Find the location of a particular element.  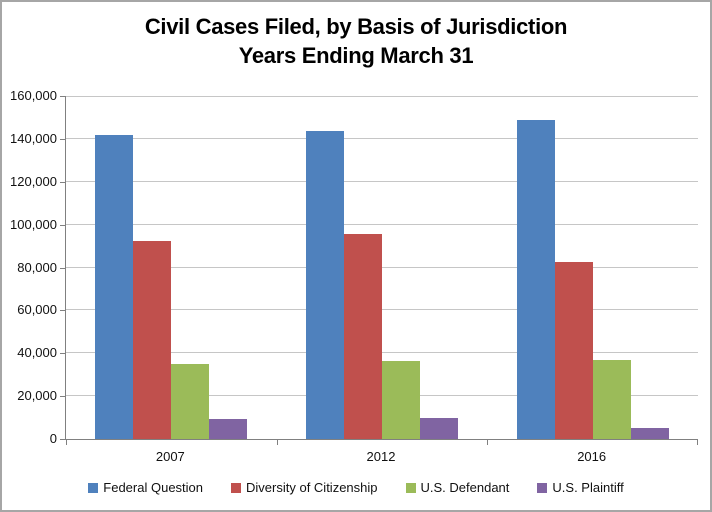

bar-u-s-defendant-2016 is located at coordinates (611, 399).